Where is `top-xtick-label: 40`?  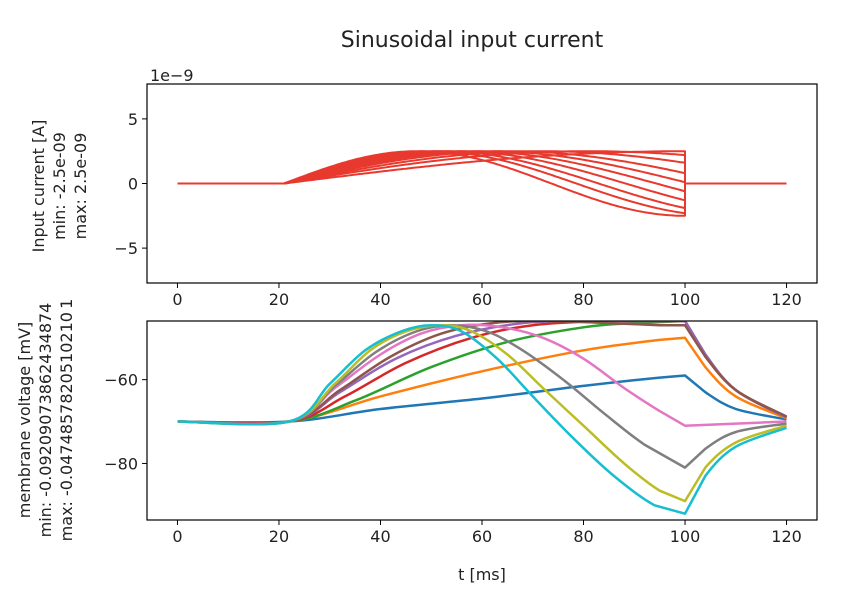
top-xtick-label: 40 is located at coordinates (380, 299).